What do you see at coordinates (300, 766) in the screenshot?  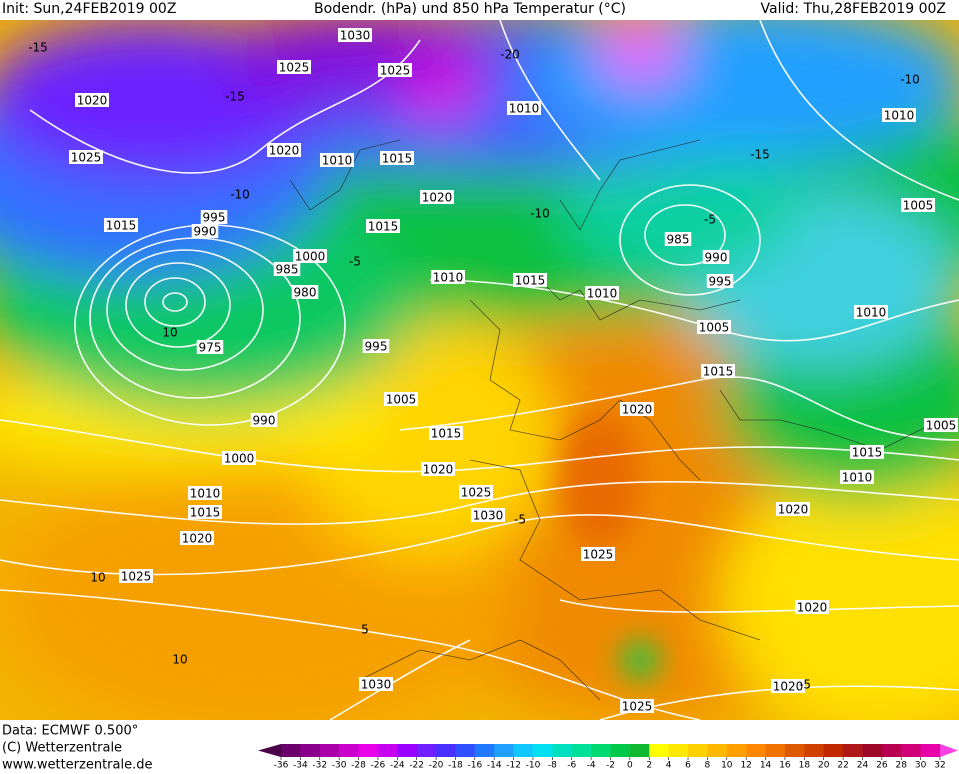 I see `legend-tick-label: -34` at bounding box center [300, 766].